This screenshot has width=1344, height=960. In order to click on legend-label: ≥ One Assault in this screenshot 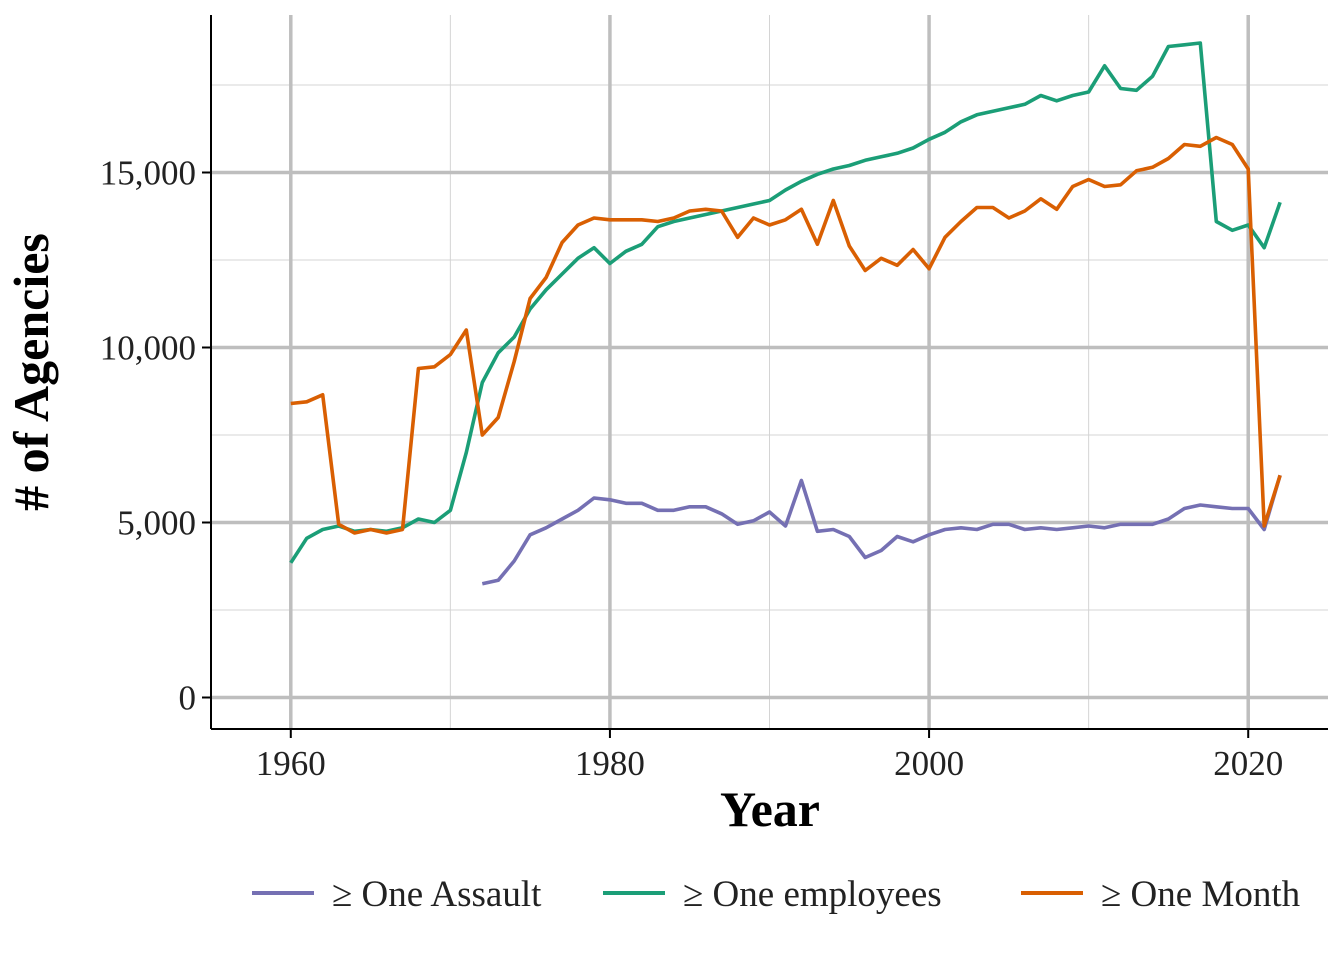, I will do `click(437, 894)`.